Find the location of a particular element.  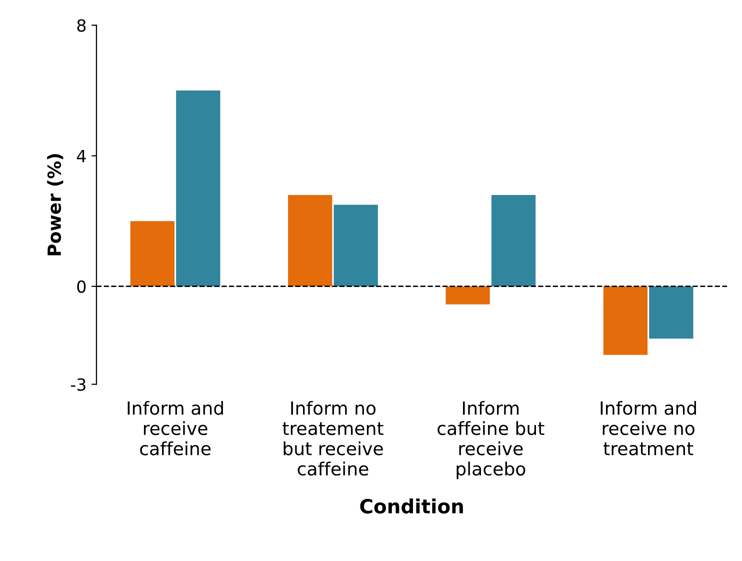

x-axis-title: Condition is located at coordinates (411, 506).